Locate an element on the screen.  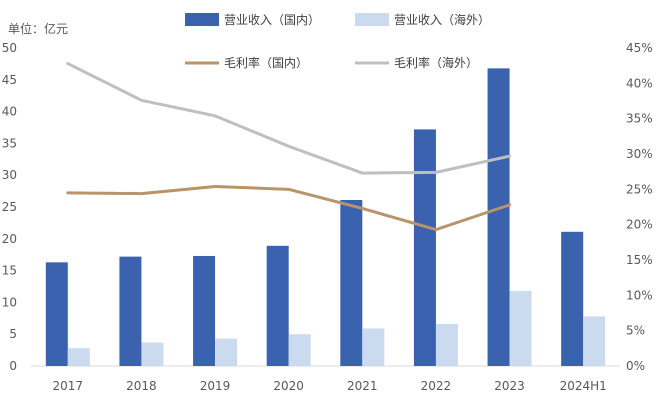
x-tick-label: 2019 is located at coordinates (215, 386).